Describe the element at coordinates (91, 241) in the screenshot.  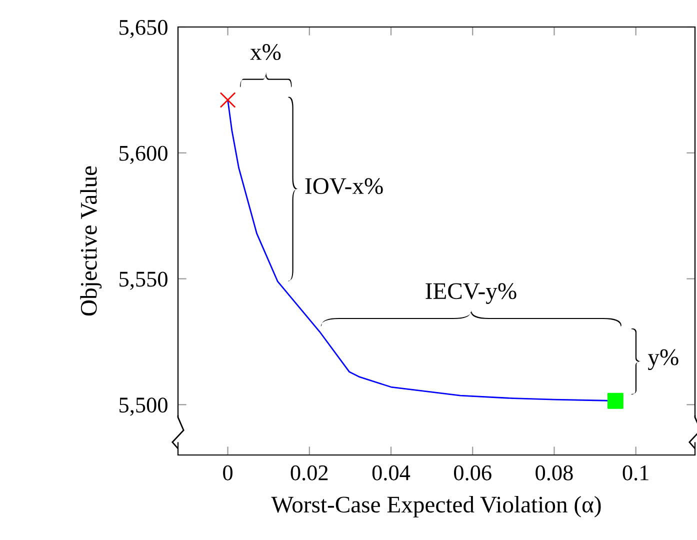
I see `y-axis-title: Objective Value` at that location.